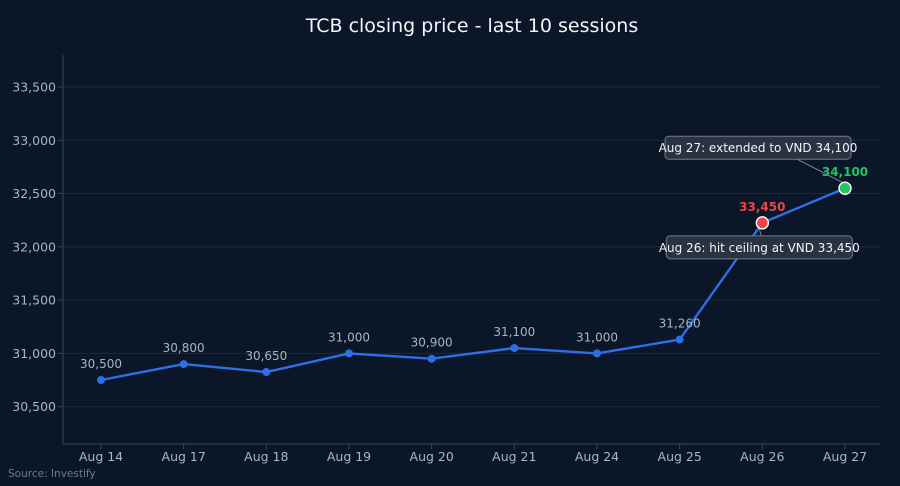 The image size is (900, 486). What do you see at coordinates (266, 456) in the screenshot?
I see `x-tick-label: Aug 18` at bounding box center [266, 456].